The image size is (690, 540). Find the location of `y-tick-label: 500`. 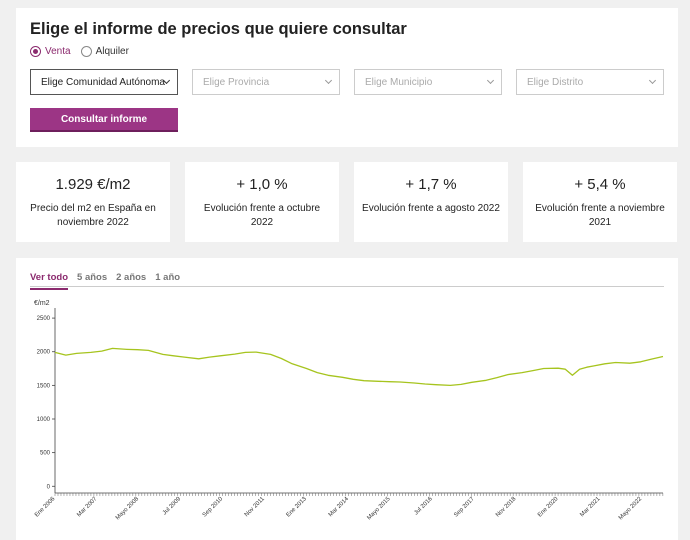

y-tick-label: 500 is located at coordinates (45, 454).